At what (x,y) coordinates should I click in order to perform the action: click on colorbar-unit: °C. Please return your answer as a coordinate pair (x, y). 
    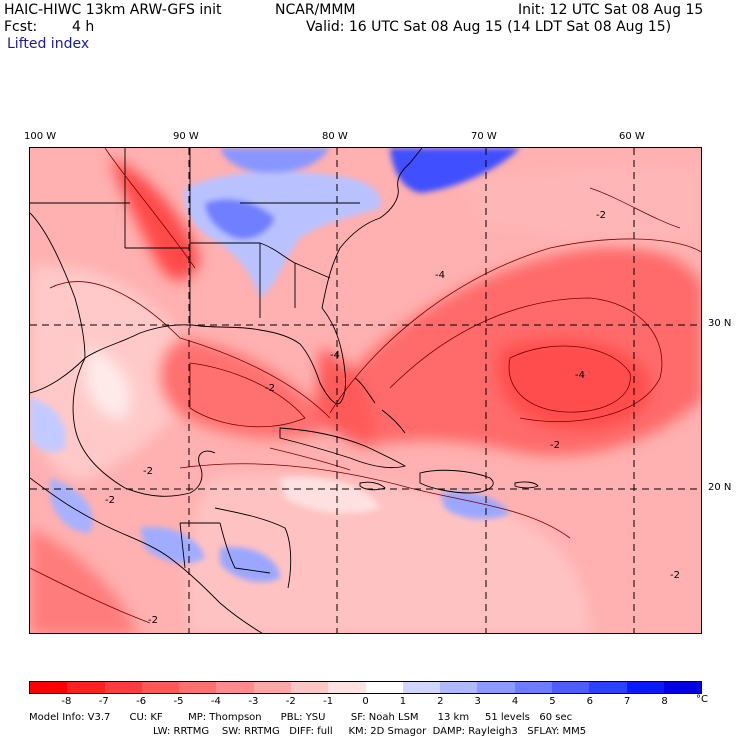
    Looking at the image, I should click on (702, 699).